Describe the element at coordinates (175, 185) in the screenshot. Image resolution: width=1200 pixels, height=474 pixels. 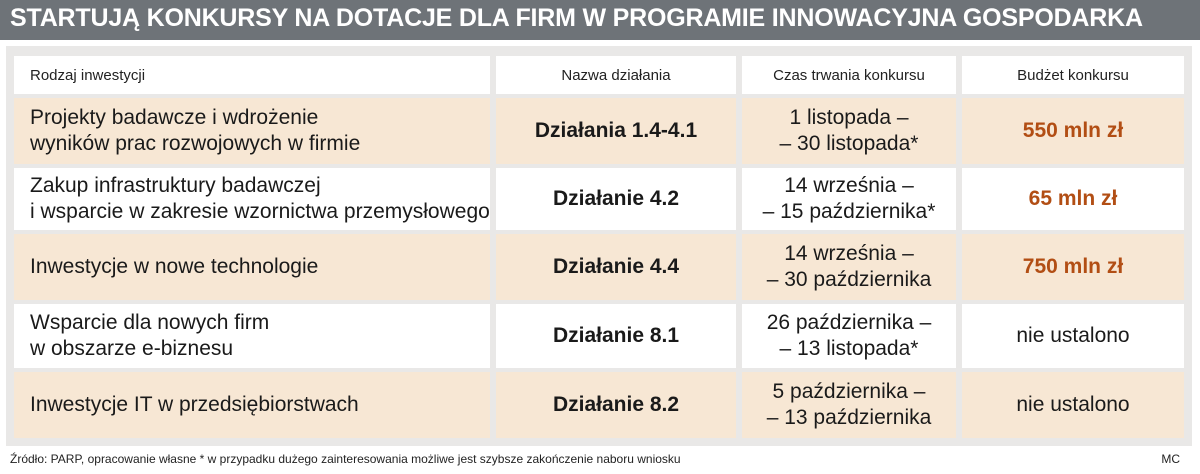
I see `row-2-type-line-1: Zakup infrastruktury badawczej` at that location.